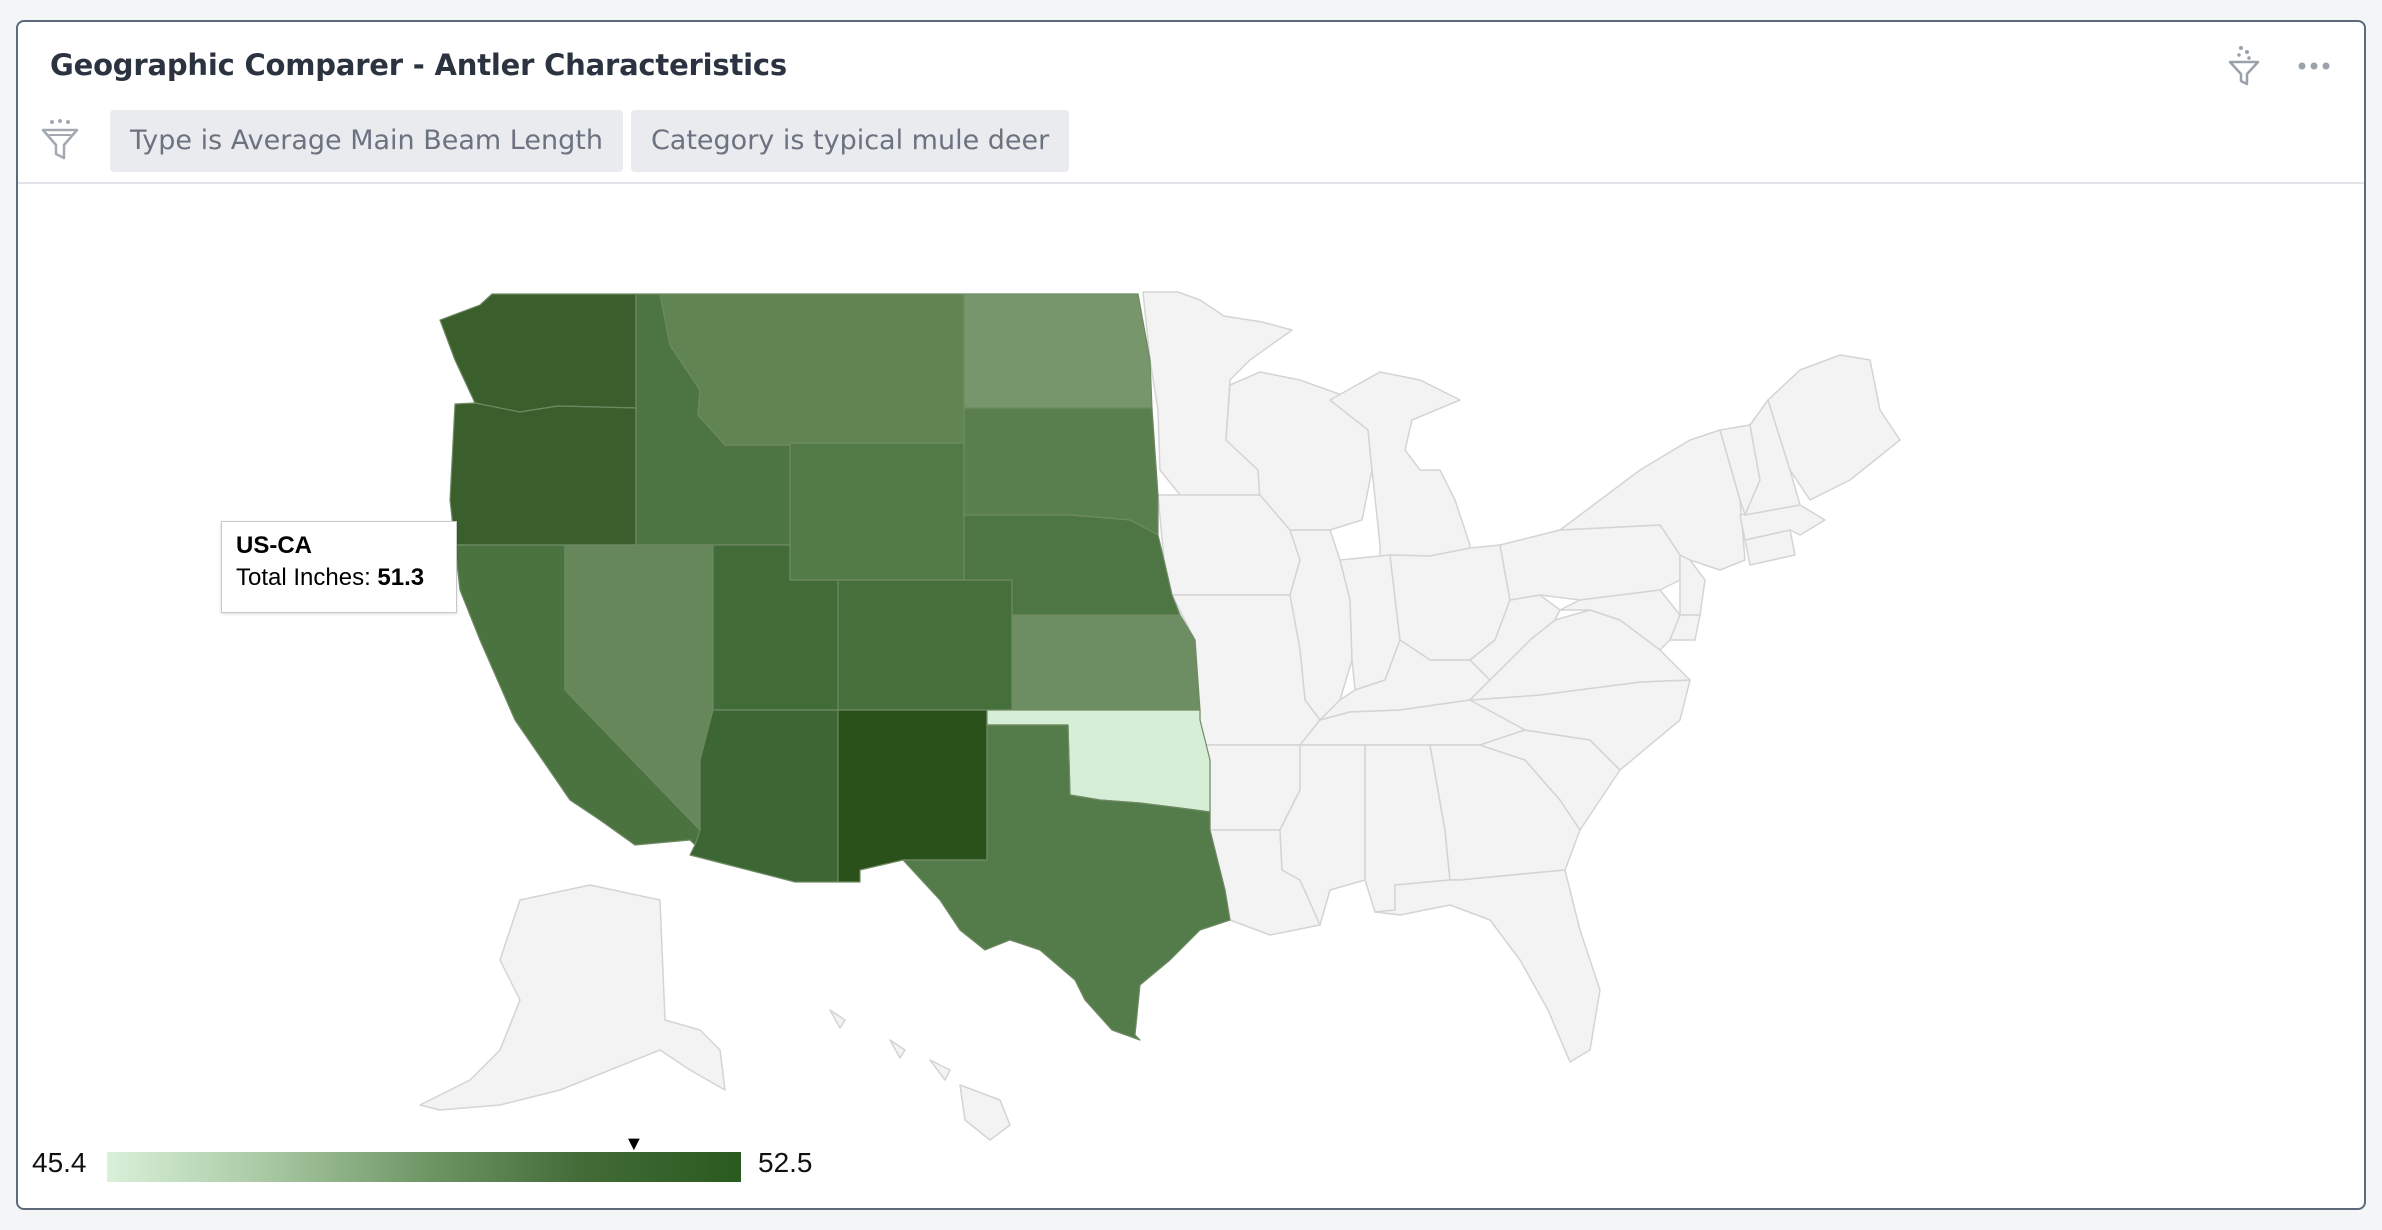 This screenshot has height=1230, width=2382. What do you see at coordinates (1072, 565) in the screenshot?
I see `state-US-NE` at bounding box center [1072, 565].